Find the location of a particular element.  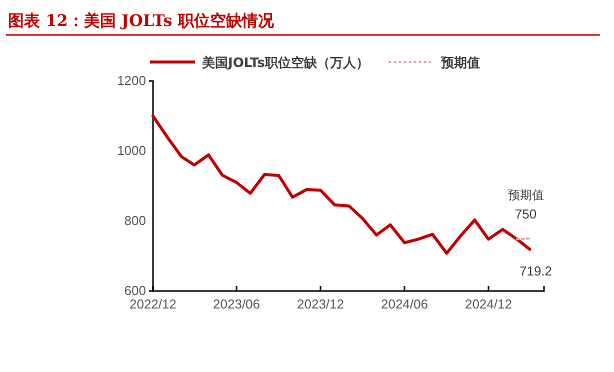

x-tick-label: 2023/06 is located at coordinates (236, 304).